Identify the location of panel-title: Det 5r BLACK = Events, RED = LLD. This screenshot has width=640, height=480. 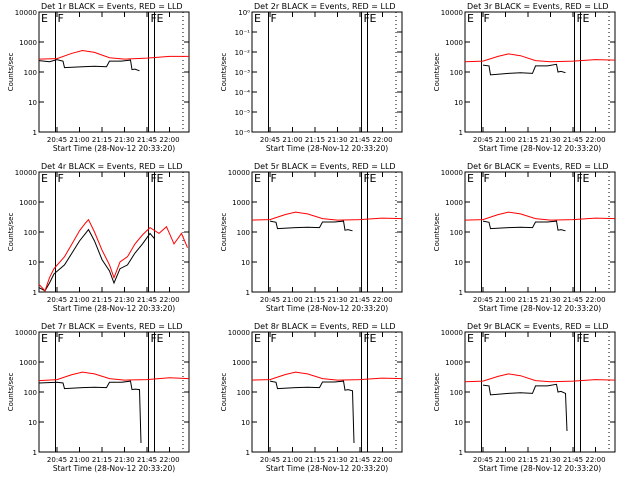
(325, 166).